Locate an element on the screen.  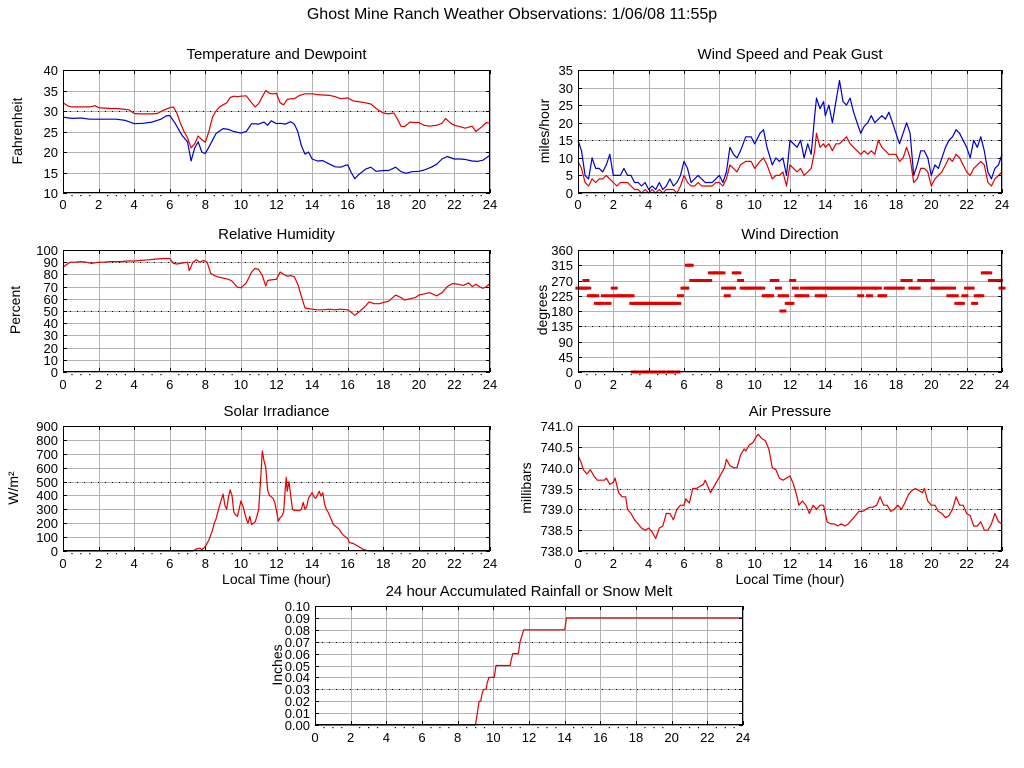
y-tick-label: 25 is located at coordinates (565, 106).